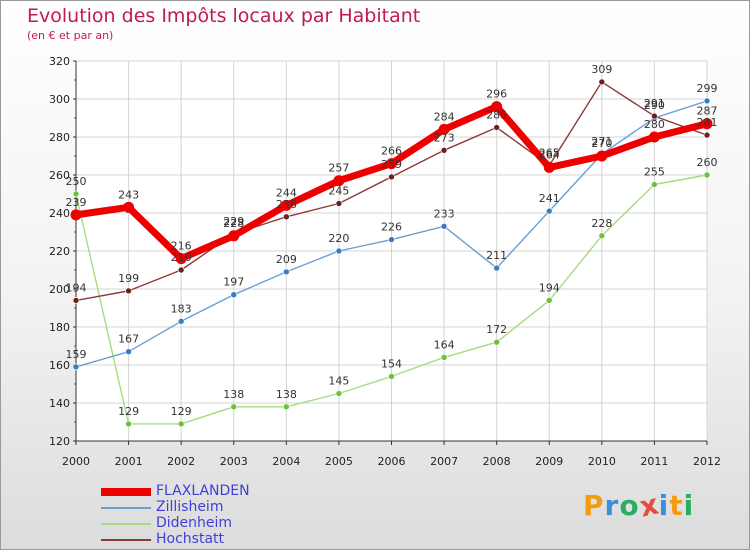 This screenshot has width=750, height=550. Describe the element at coordinates (497, 461) in the screenshot. I see `x-tick-label: 2008` at that location.